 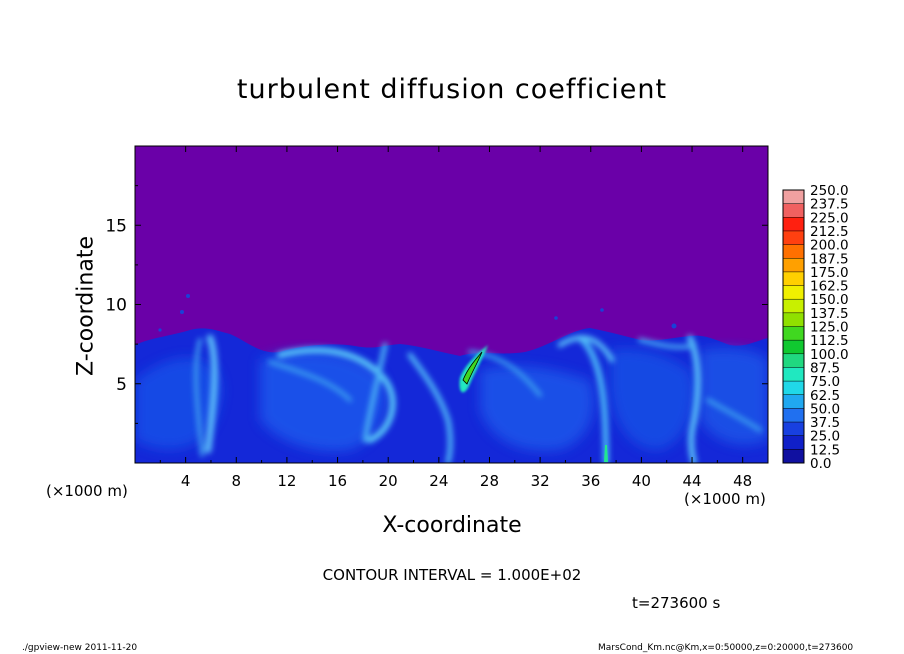 What do you see at coordinates (116, 306) in the screenshot?
I see `y-tick-label: 10` at bounding box center [116, 306].